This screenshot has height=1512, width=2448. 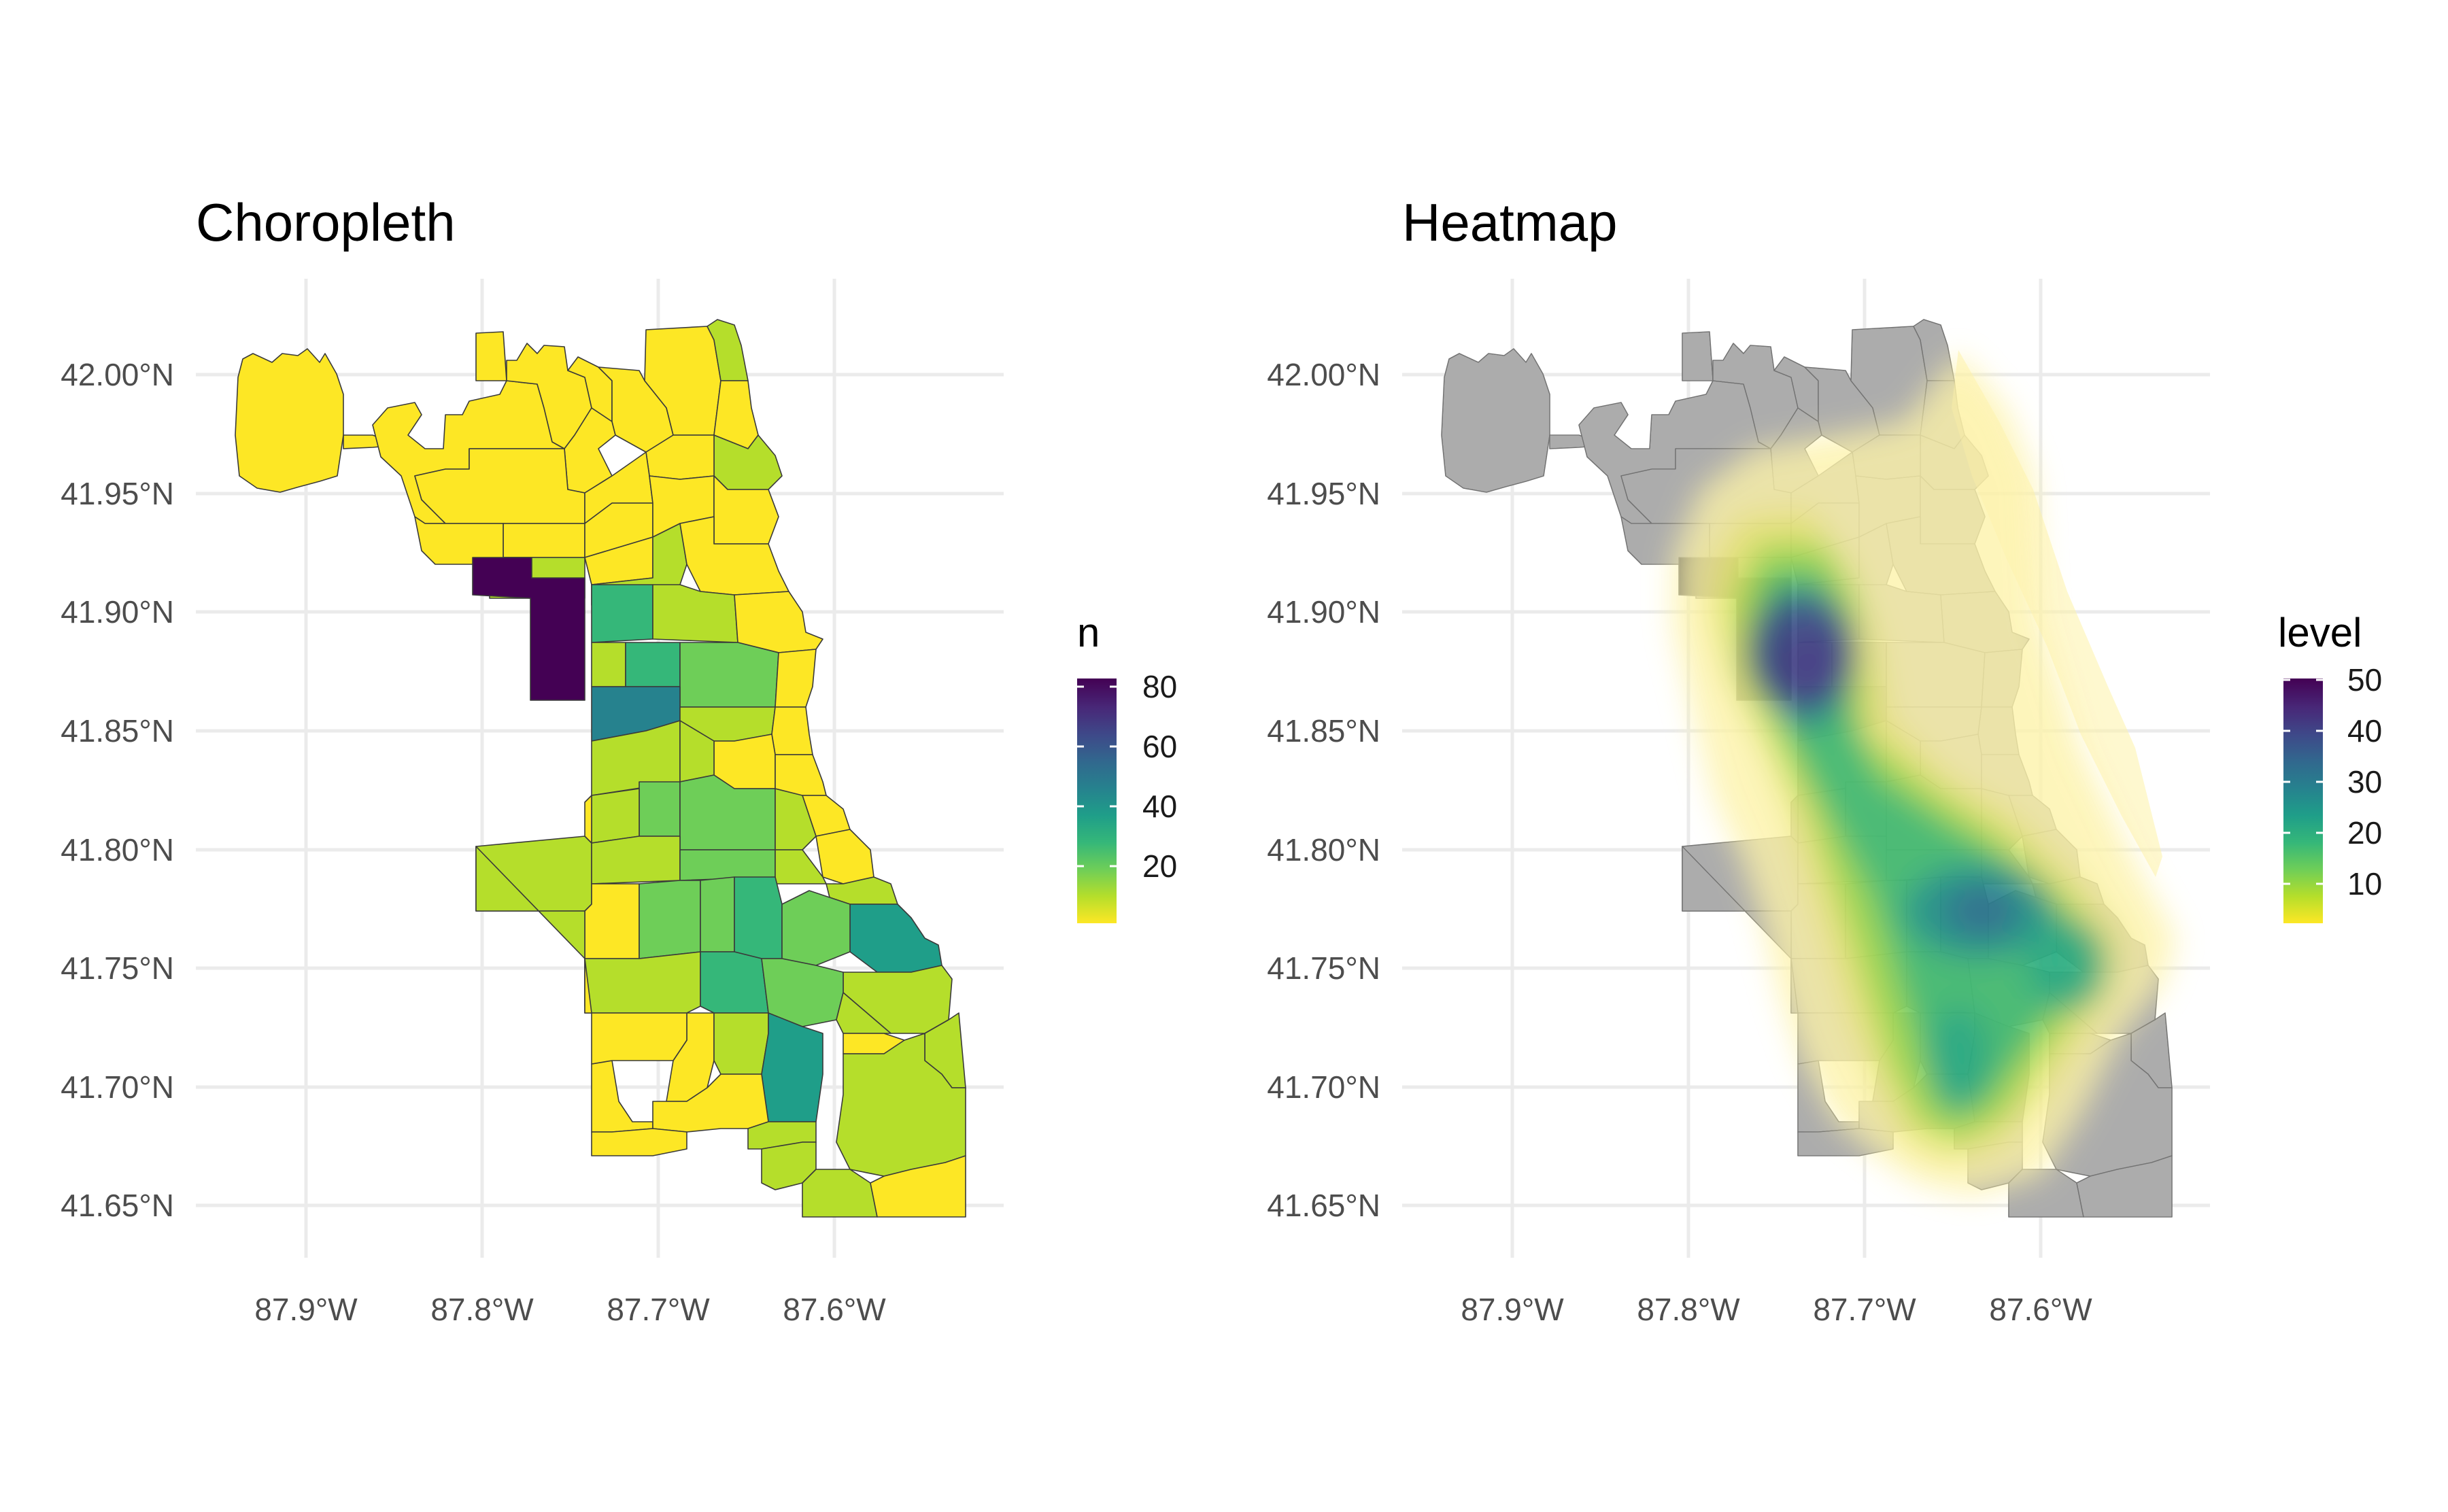 What do you see at coordinates (735, 982) in the screenshot?
I see `area-auburn-gresham` at bounding box center [735, 982].